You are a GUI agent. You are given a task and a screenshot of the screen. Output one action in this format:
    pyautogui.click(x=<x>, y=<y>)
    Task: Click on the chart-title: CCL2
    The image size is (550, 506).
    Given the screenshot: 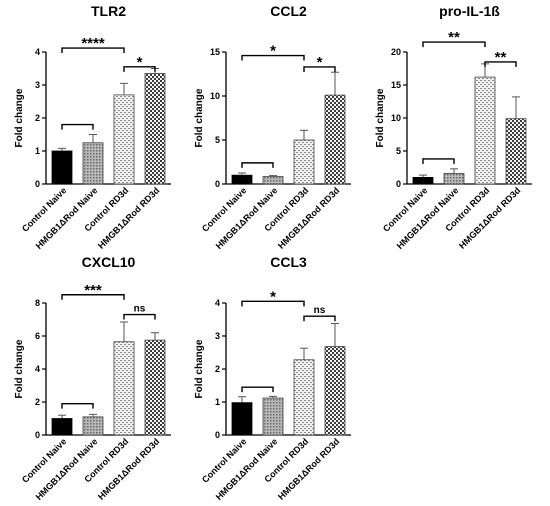 What is the action you would take?
    pyautogui.click(x=288, y=11)
    